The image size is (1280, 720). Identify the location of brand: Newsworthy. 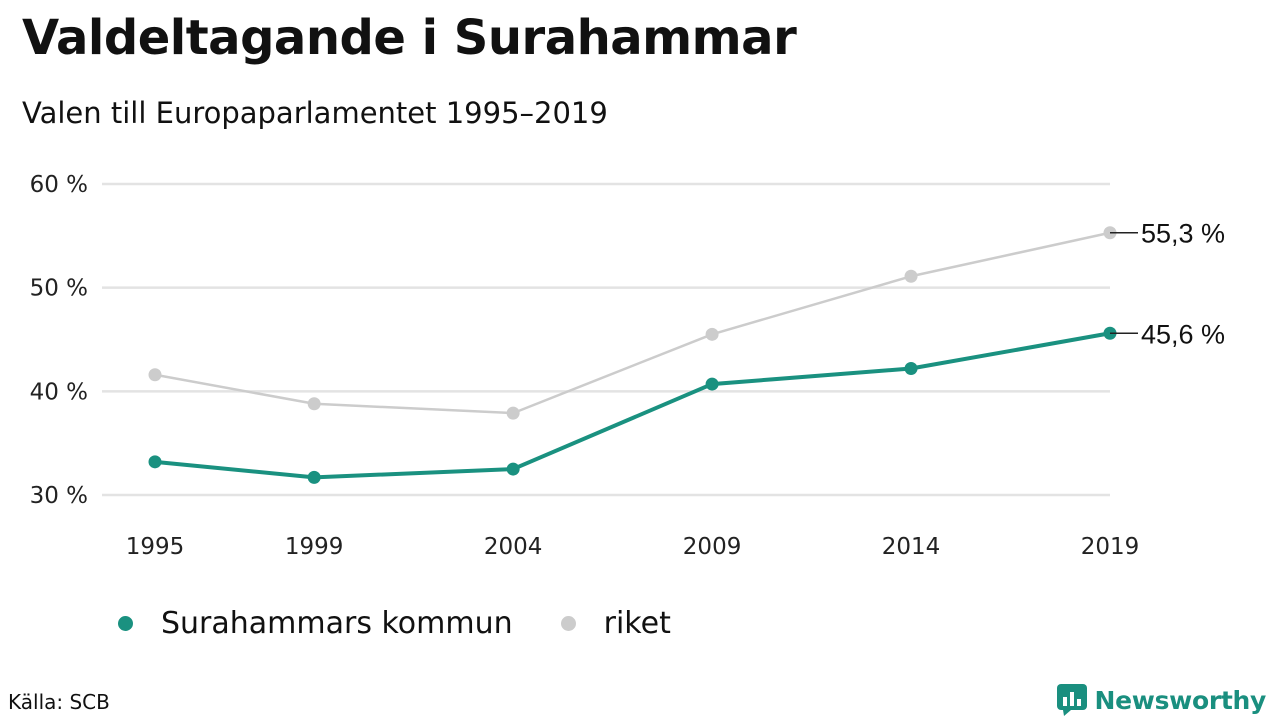
(1161, 700).